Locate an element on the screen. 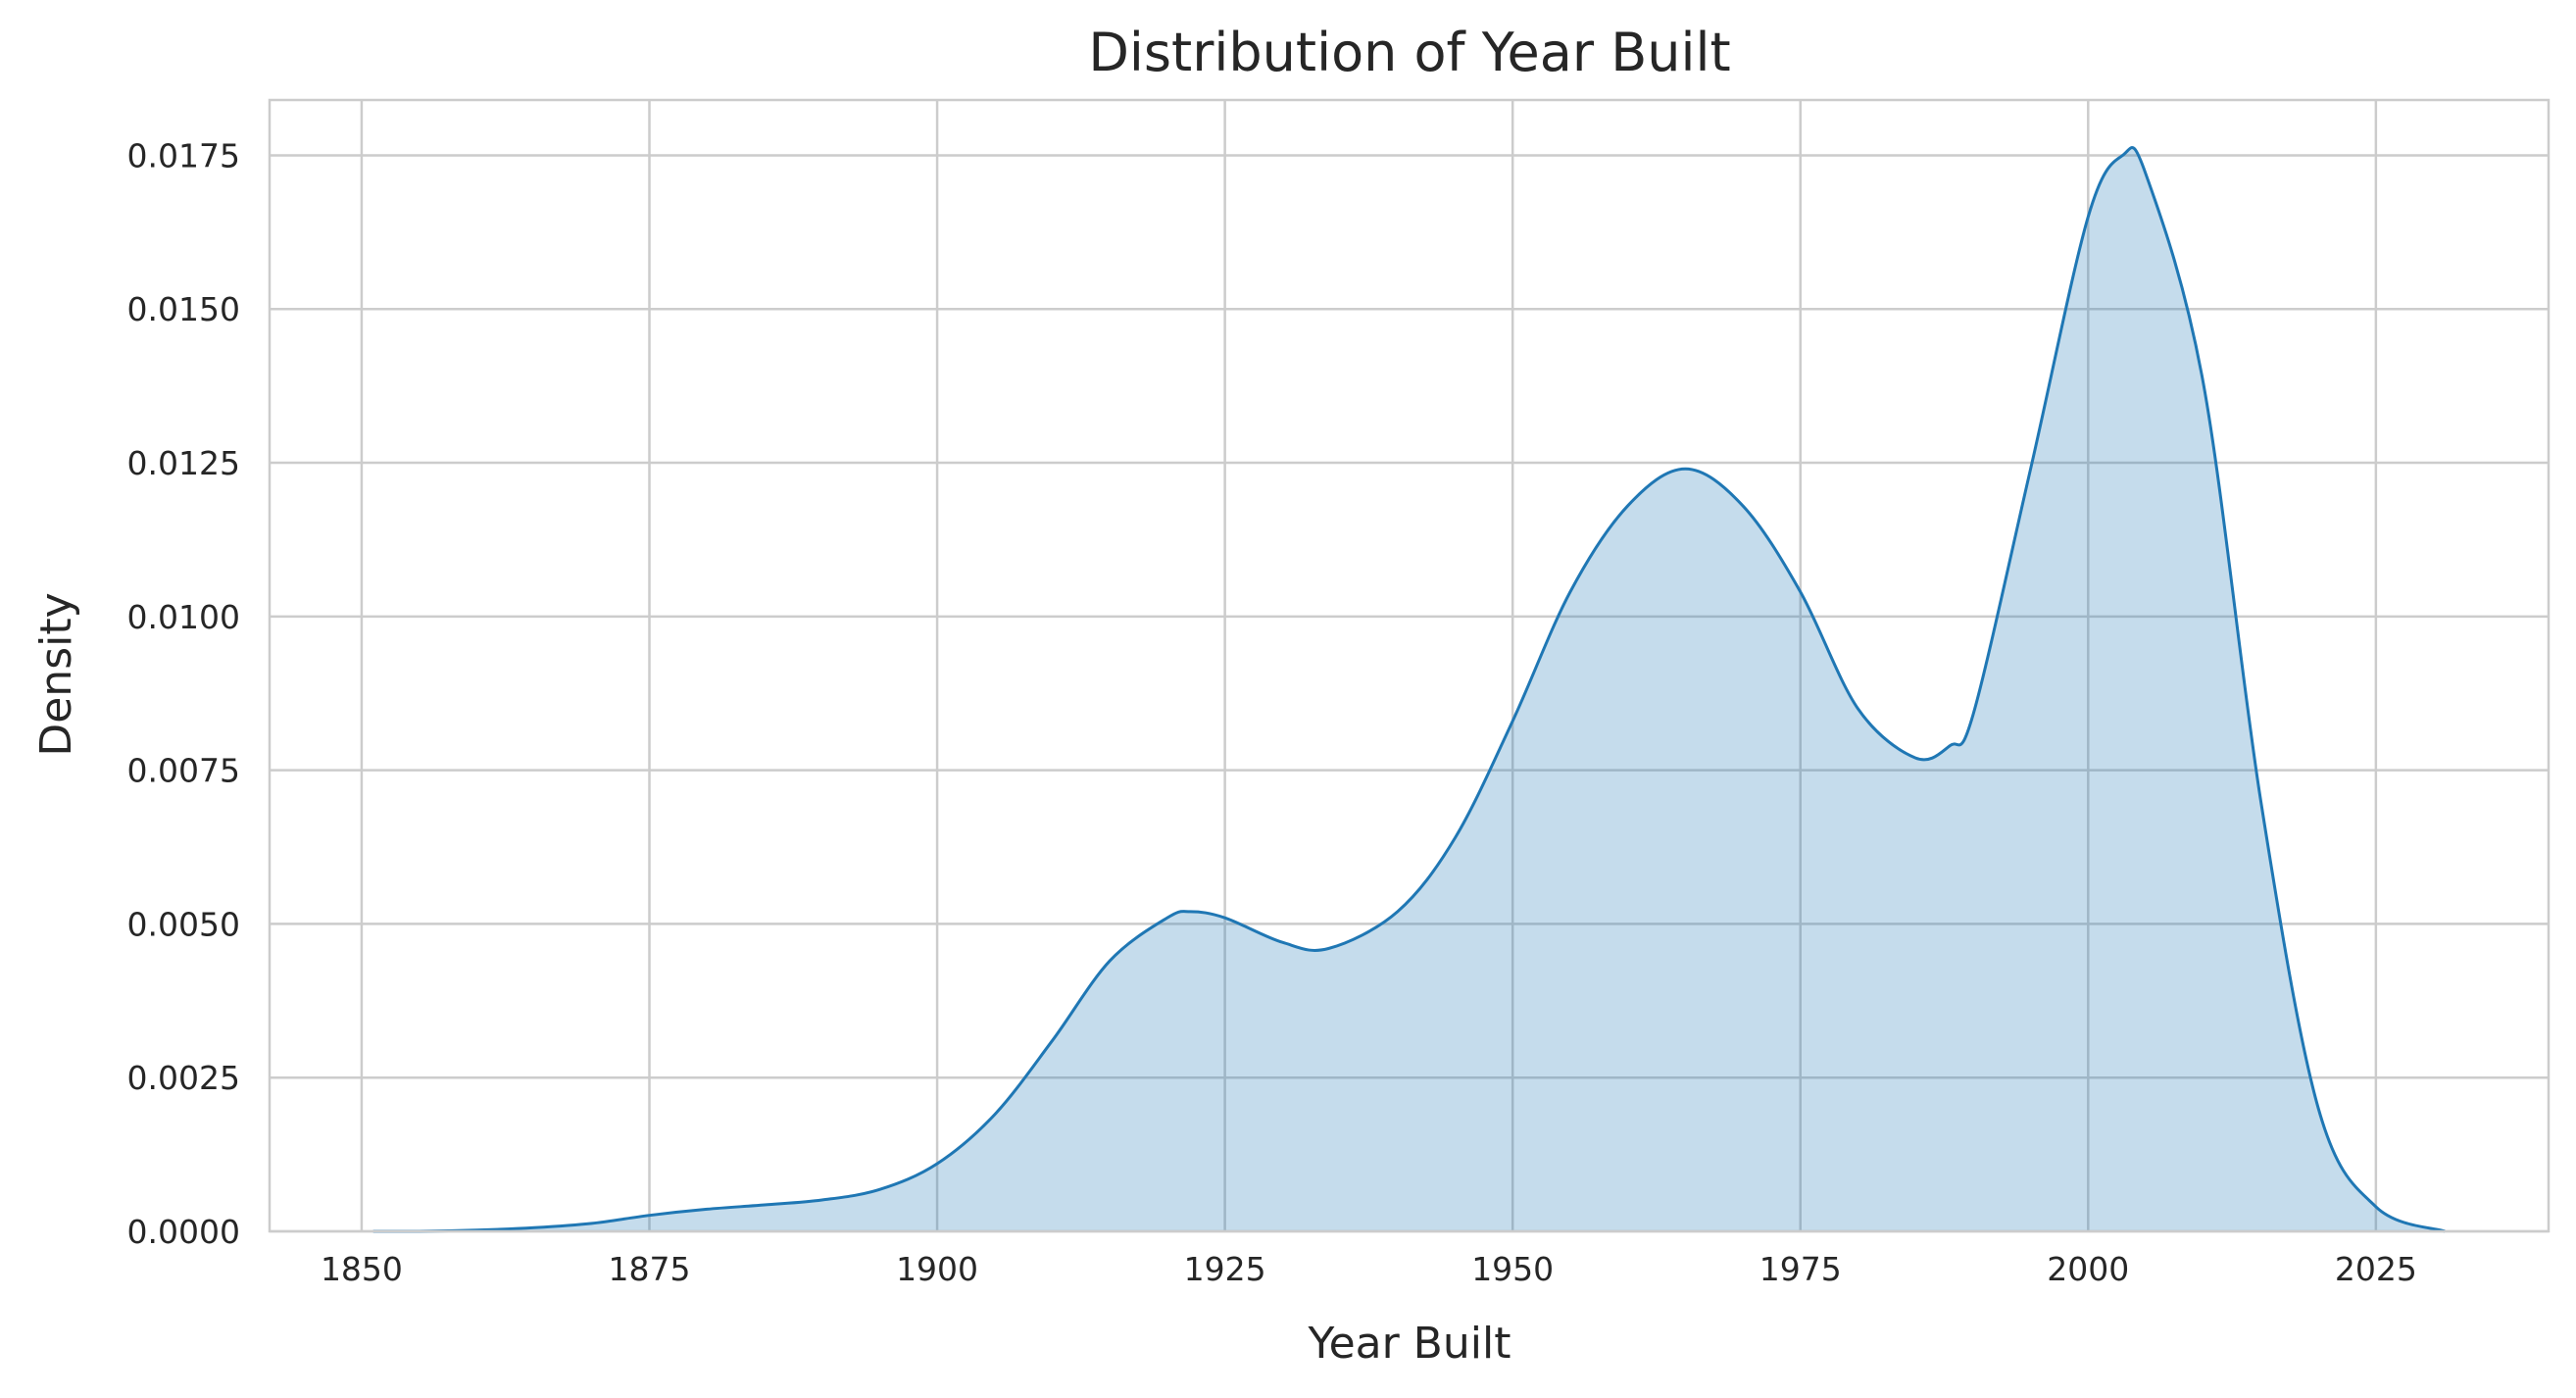 The image size is (2576, 1398). y-tick-label: 0.0125 is located at coordinates (183, 463).